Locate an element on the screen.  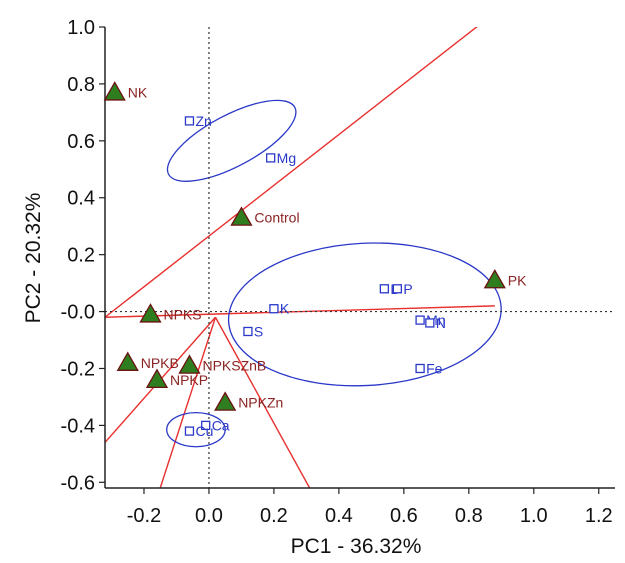
y-axis-ticks: 1.0 0.8 0.6 0.4 0.2 -0.0 -0.2 -0.4 -0.6 is located at coordinates (83, 255).